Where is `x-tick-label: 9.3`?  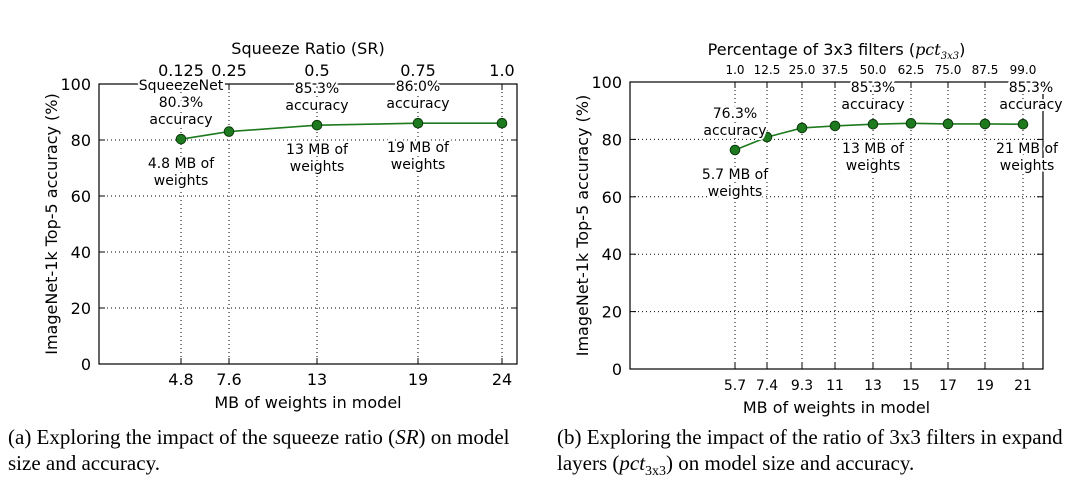
x-tick-label: 9.3 is located at coordinates (802, 386).